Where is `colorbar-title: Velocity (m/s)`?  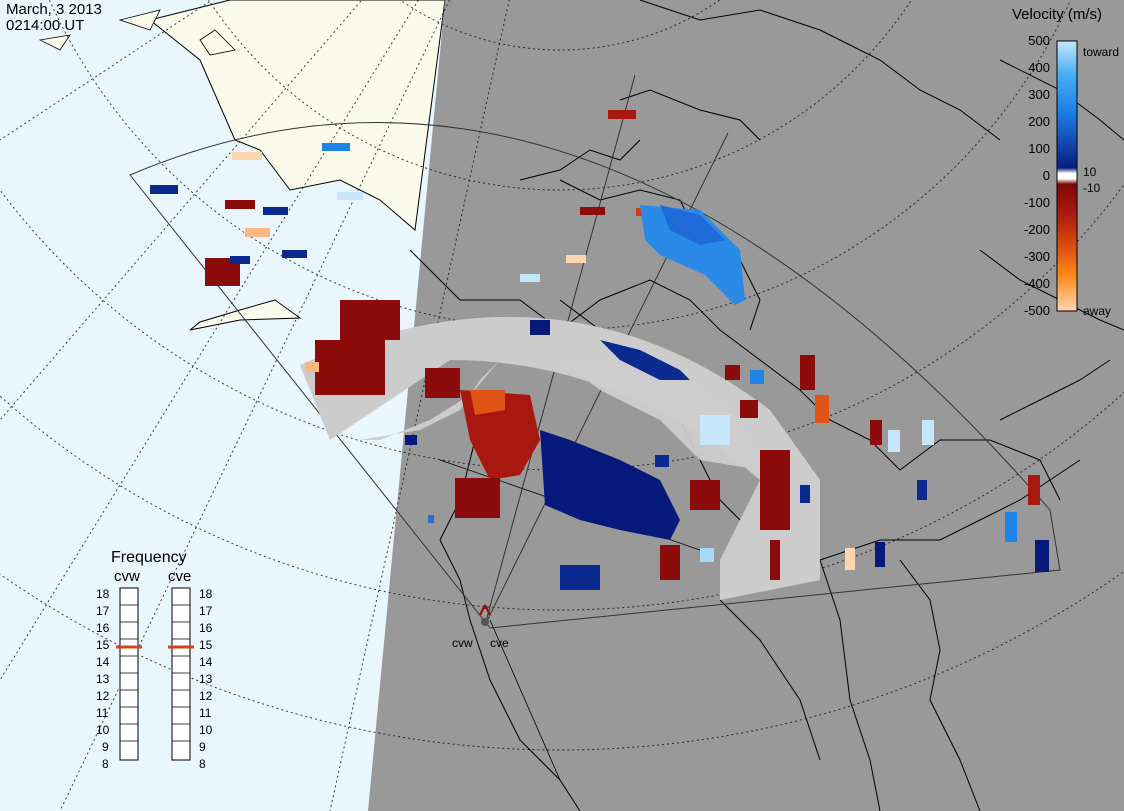 colorbar-title: Velocity (m/s) is located at coordinates (1057, 14).